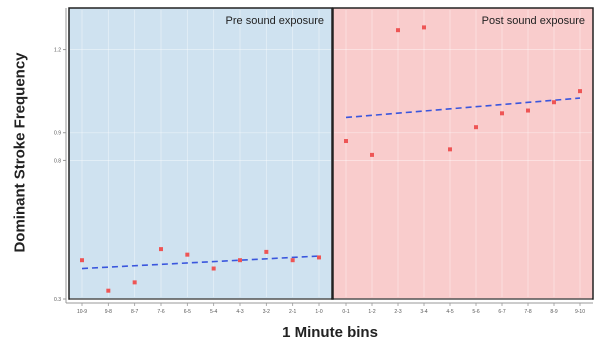  I want to click on x-tick-label: 8-9, so click(553, 312).